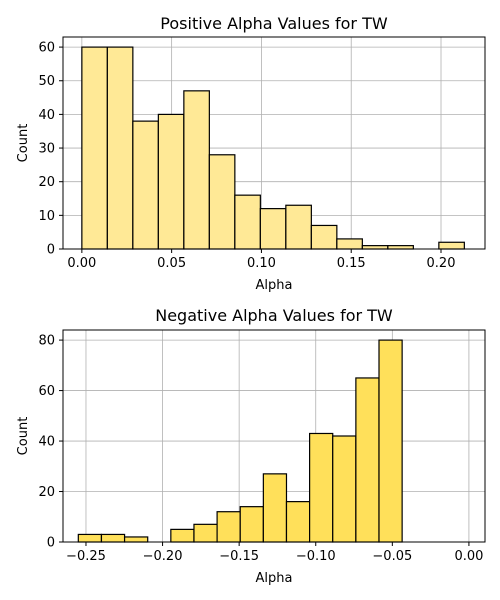  What do you see at coordinates (239, 556) in the screenshot?
I see `x-tick-label: −0.15` at bounding box center [239, 556].